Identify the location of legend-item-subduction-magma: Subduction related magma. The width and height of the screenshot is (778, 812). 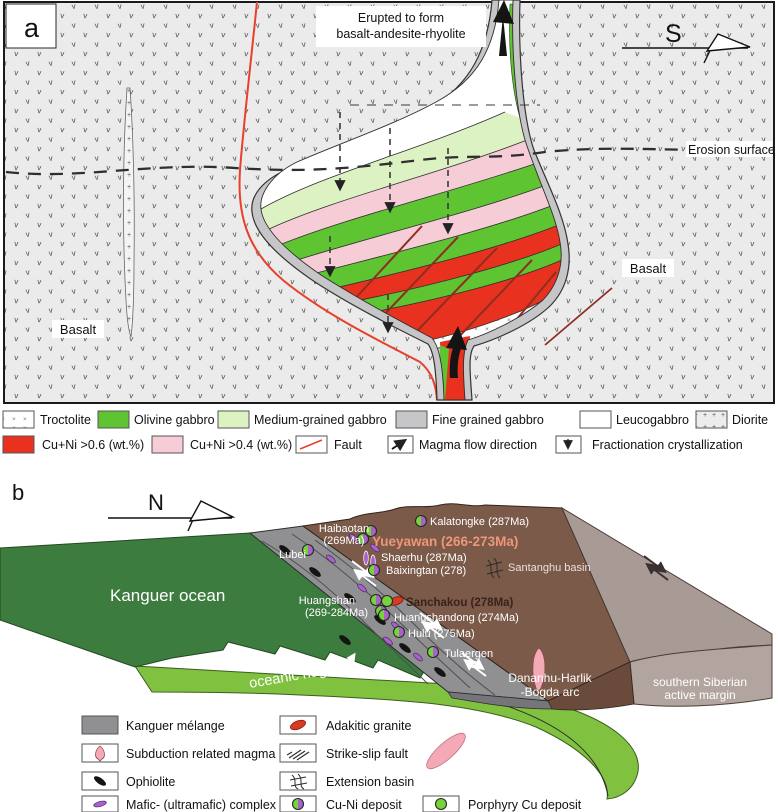
(178, 753).